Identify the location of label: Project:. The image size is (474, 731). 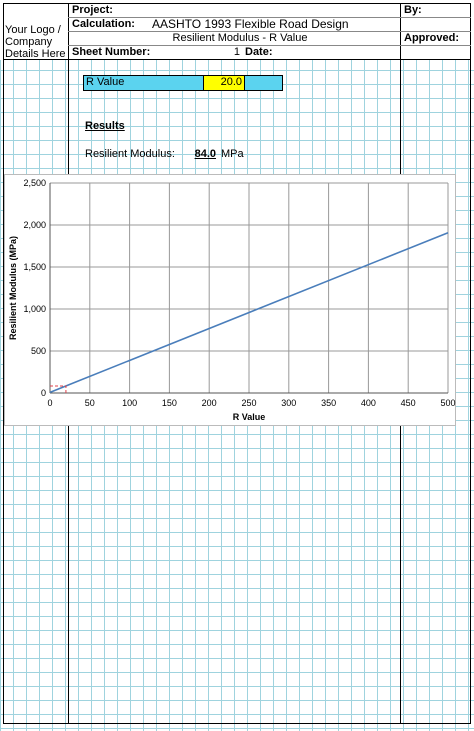
(92, 10).